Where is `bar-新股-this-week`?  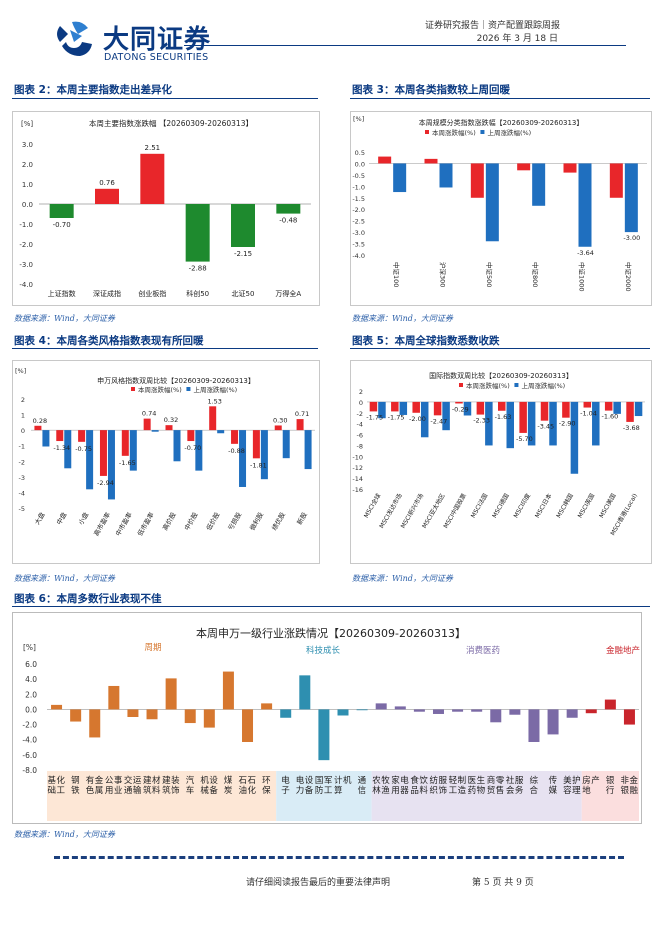
bar-新股-this-week is located at coordinates (300, 425).